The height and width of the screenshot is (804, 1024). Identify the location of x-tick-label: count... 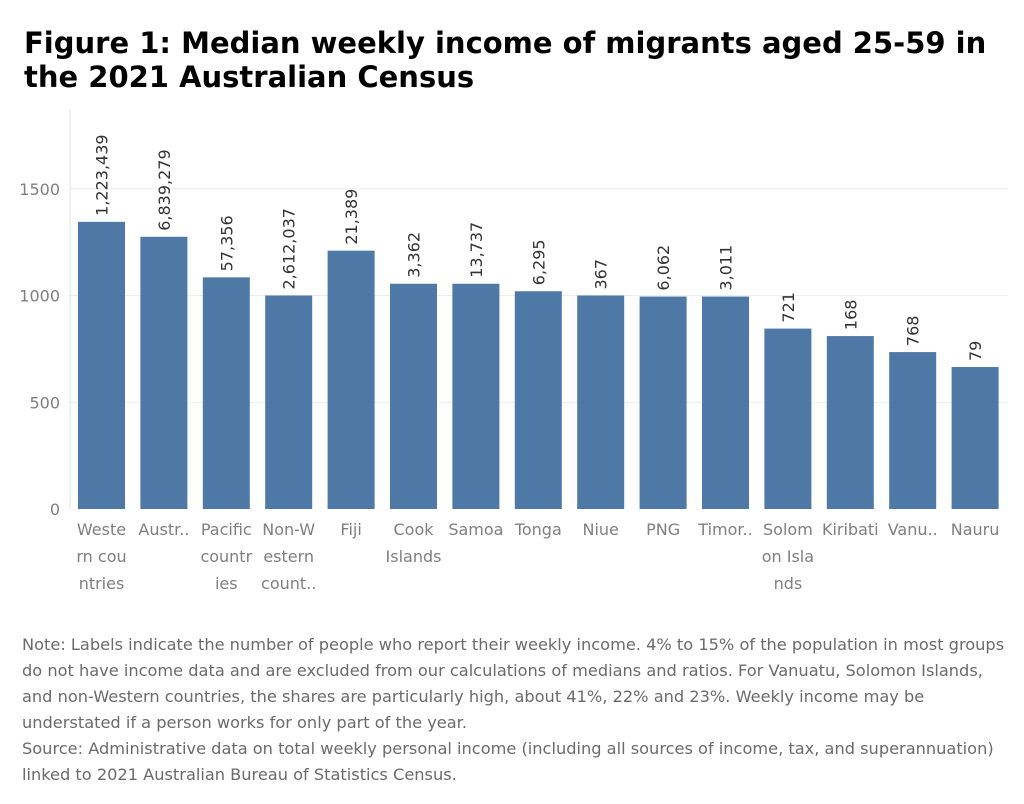
(288, 583).